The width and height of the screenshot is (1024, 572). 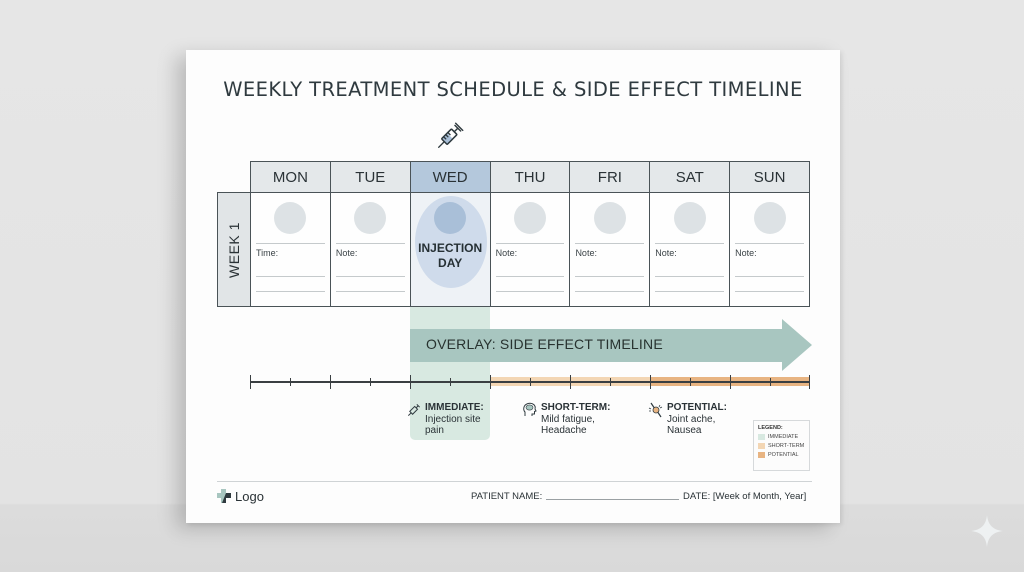 I want to click on day-cell-thu: Note:, so click(x=530, y=249).